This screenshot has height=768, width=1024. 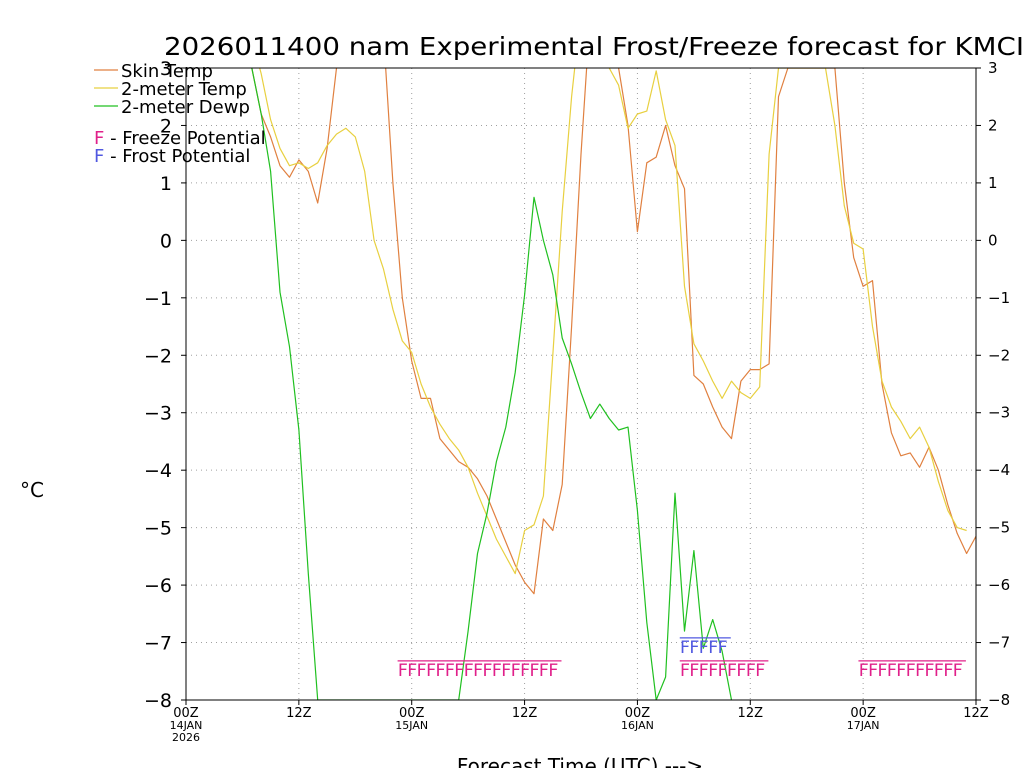 What do you see at coordinates (411, 725) in the screenshot?
I see `x-tick-label: 15JAN` at bounding box center [411, 725].